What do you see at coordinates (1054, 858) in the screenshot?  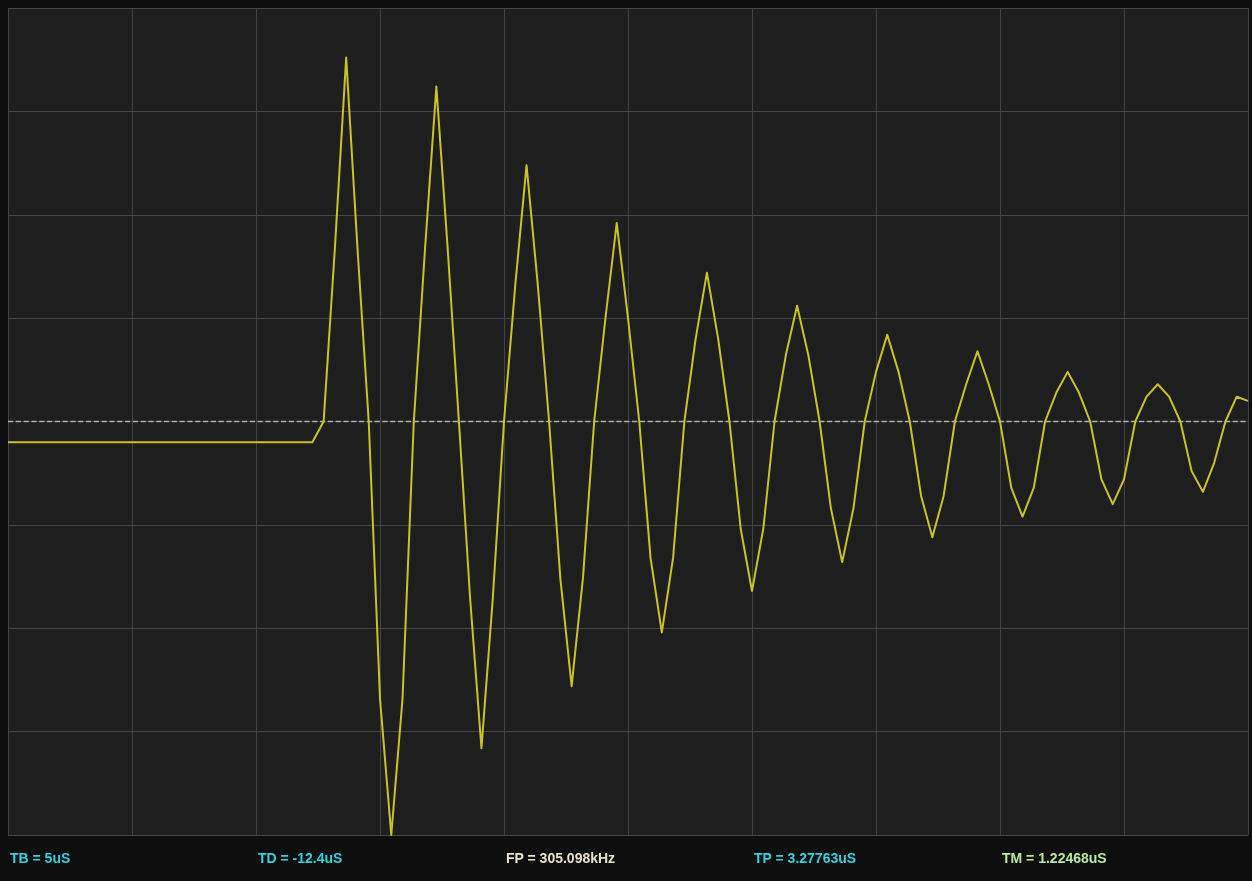 I see `text: TM = 1.22468uS` at bounding box center [1054, 858].